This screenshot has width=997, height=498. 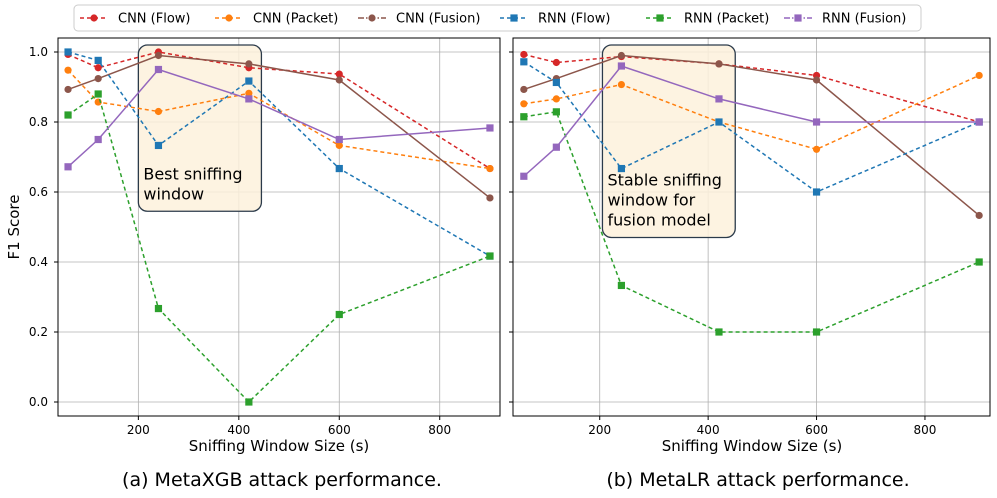 I want to click on y-tick-label: 0.2, so click(x=38, y=332).